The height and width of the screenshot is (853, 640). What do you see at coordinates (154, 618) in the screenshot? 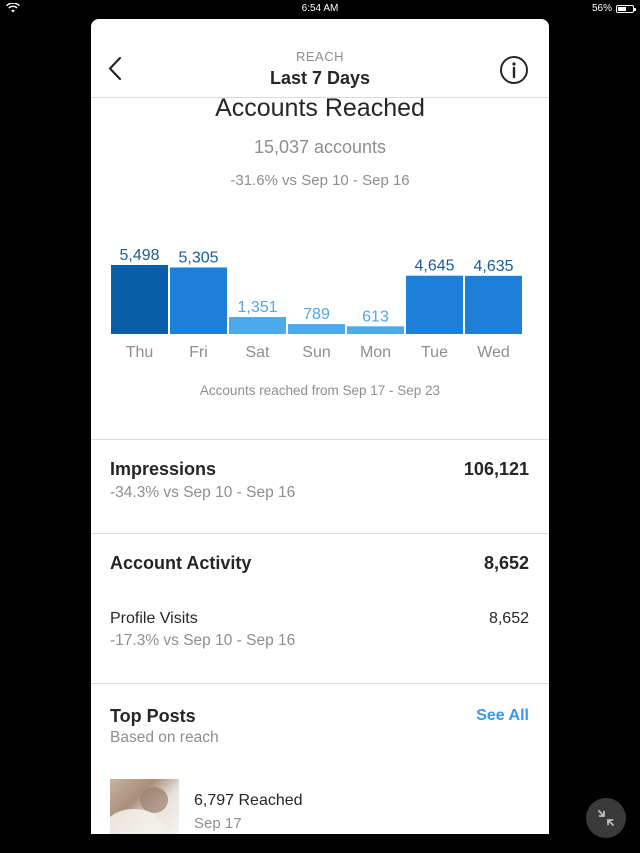
I see `profile-visits-label: Profile Visits` at bounding box center [154, 618].